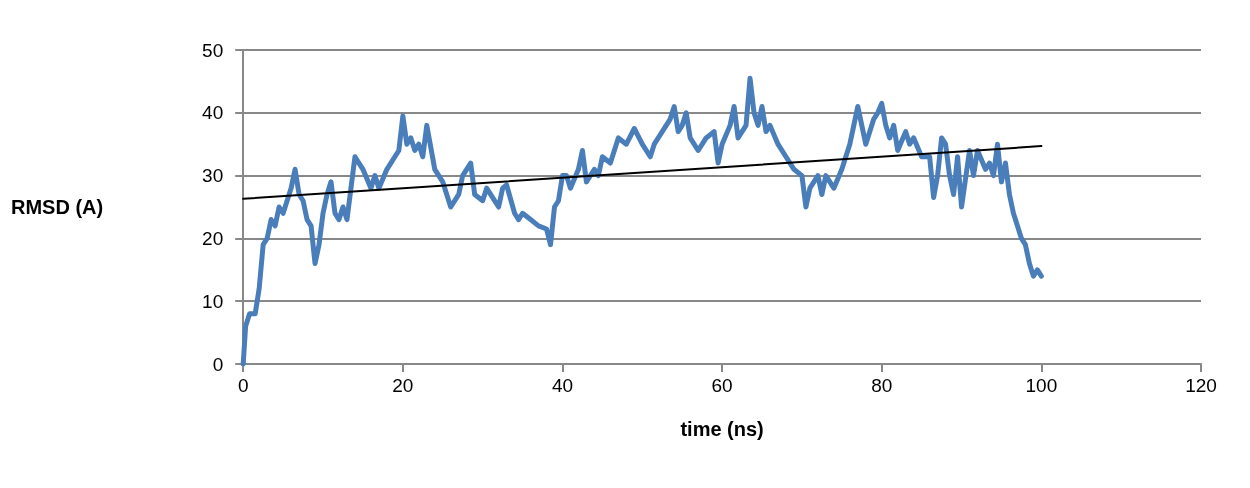  I want to click on x-tick-label: 100, so click(1041, 385).